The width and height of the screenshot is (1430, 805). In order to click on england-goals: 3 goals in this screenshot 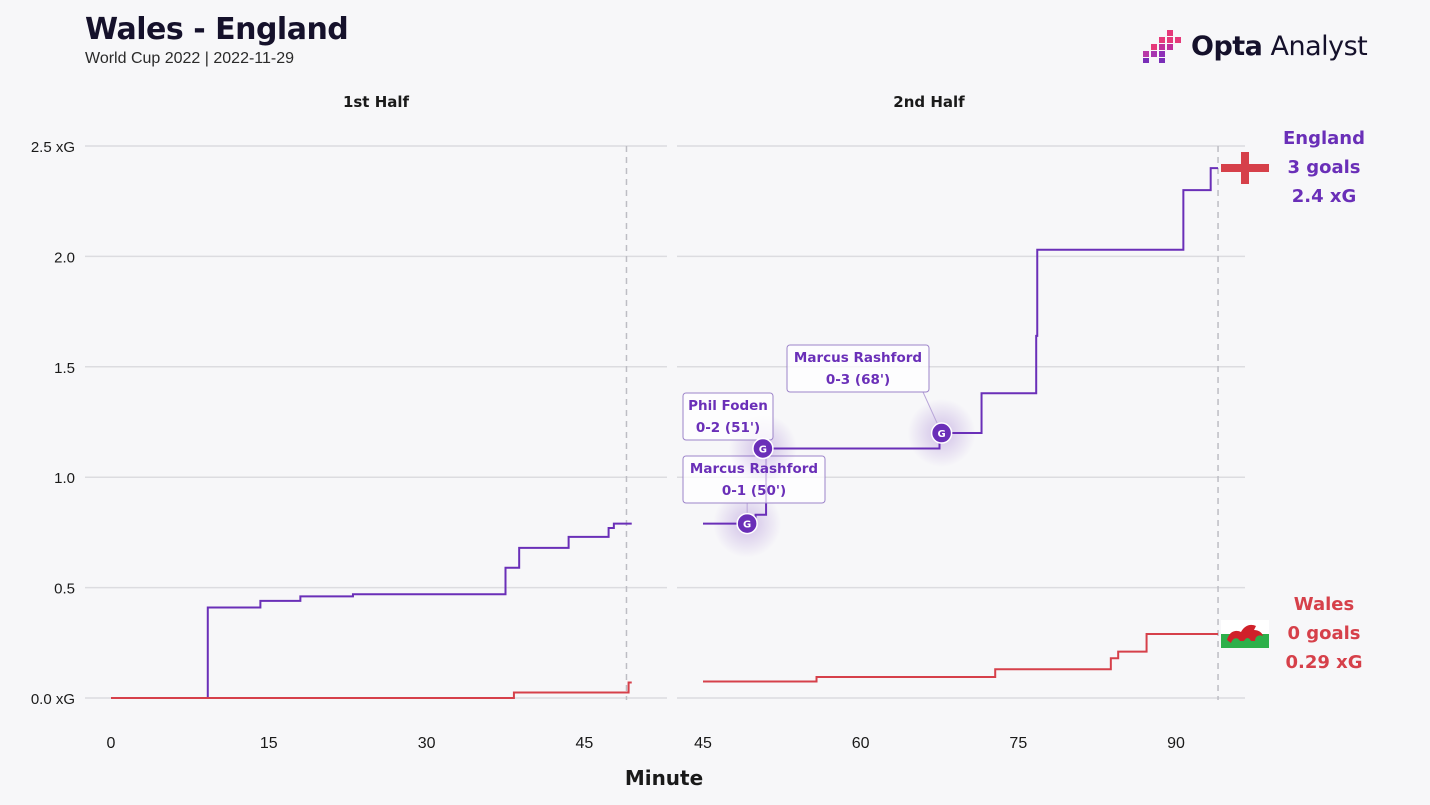, I will do `click(1324, 167)`.